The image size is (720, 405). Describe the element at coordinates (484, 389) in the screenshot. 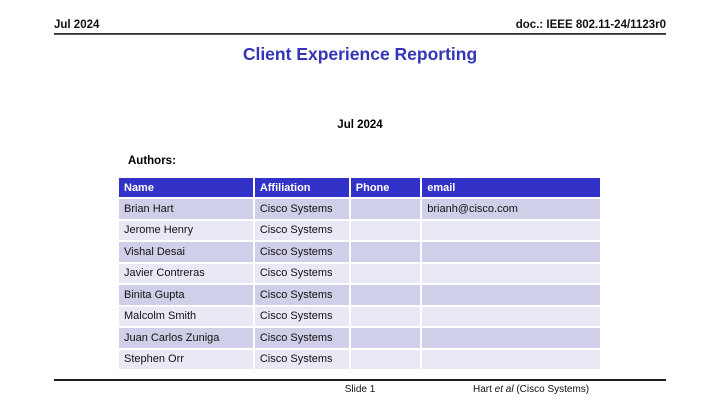

I see `footer-credit-prefix: Hart` at that location.